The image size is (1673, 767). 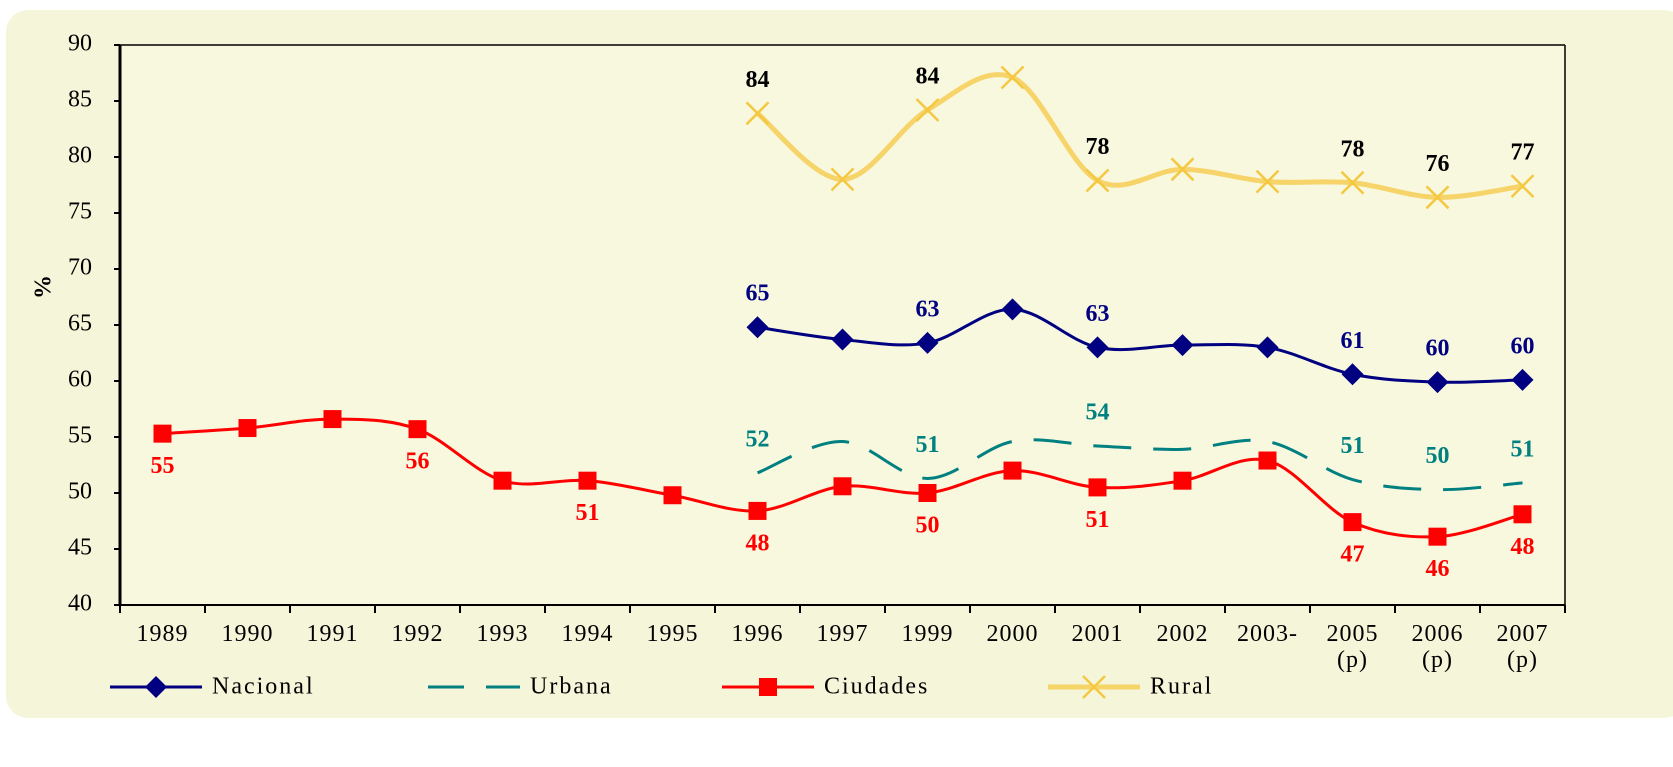 I want to click on y-tick-label: 75, so click(x=80, y=212).